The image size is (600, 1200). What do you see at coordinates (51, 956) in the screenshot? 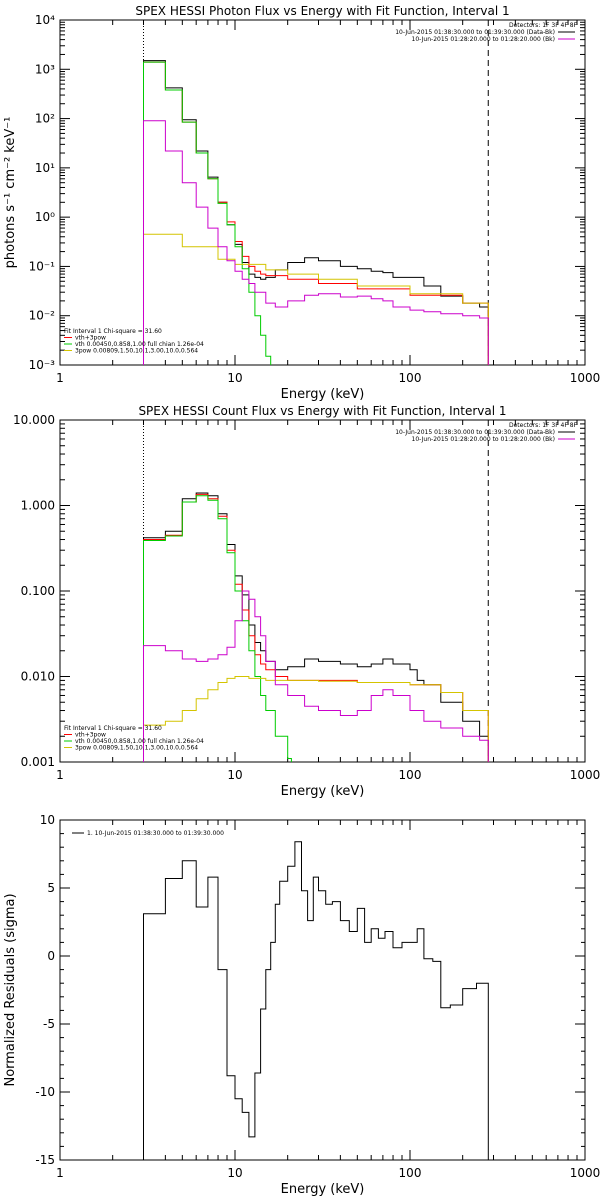
I see `y-tick-label: 0` at bounding box center [51, 956].